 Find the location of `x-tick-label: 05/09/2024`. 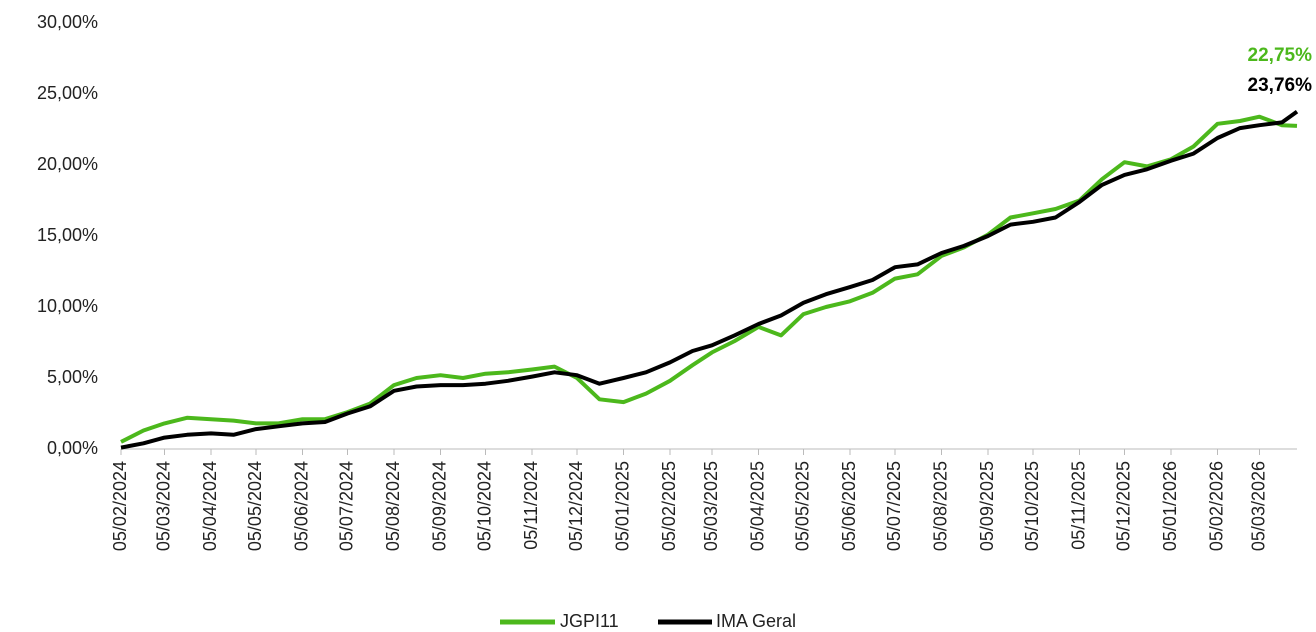

x-tick-label: 05/09/2024 is located at coordinates (439, 506).